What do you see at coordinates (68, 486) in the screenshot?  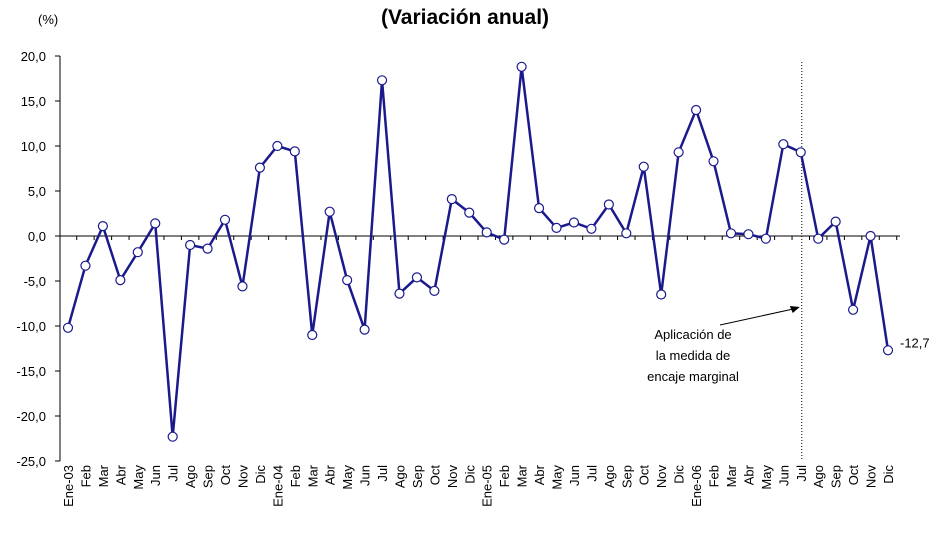 I see `x-tick-label: Ene-03` at bounding box center [68, 486].